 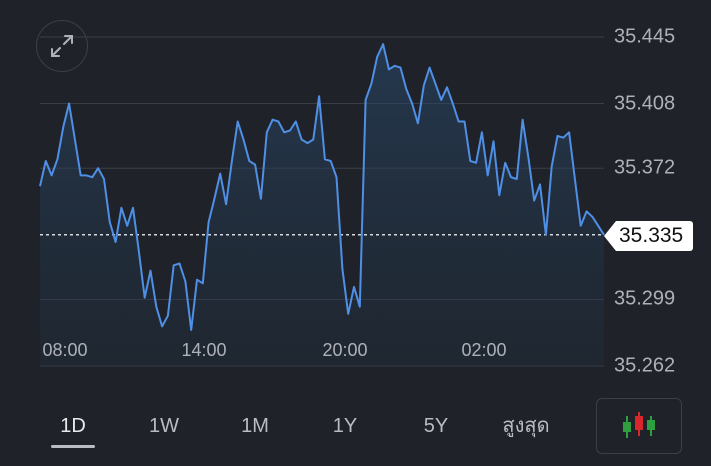 What do you see at coordinates (645, 167) in the screenshot?
I see `y-tick-label: 35.372` at bounding box center [645, 167].